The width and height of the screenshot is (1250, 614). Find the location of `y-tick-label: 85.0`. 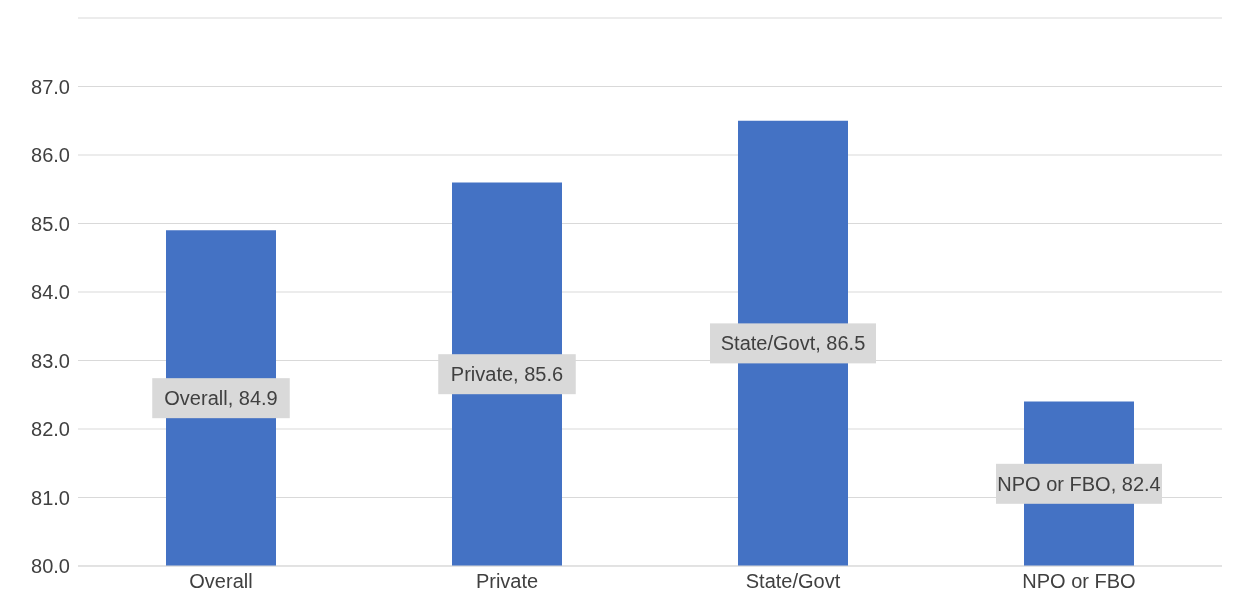

y-tick-label: 85.0 is located at coordinates (50, 223).